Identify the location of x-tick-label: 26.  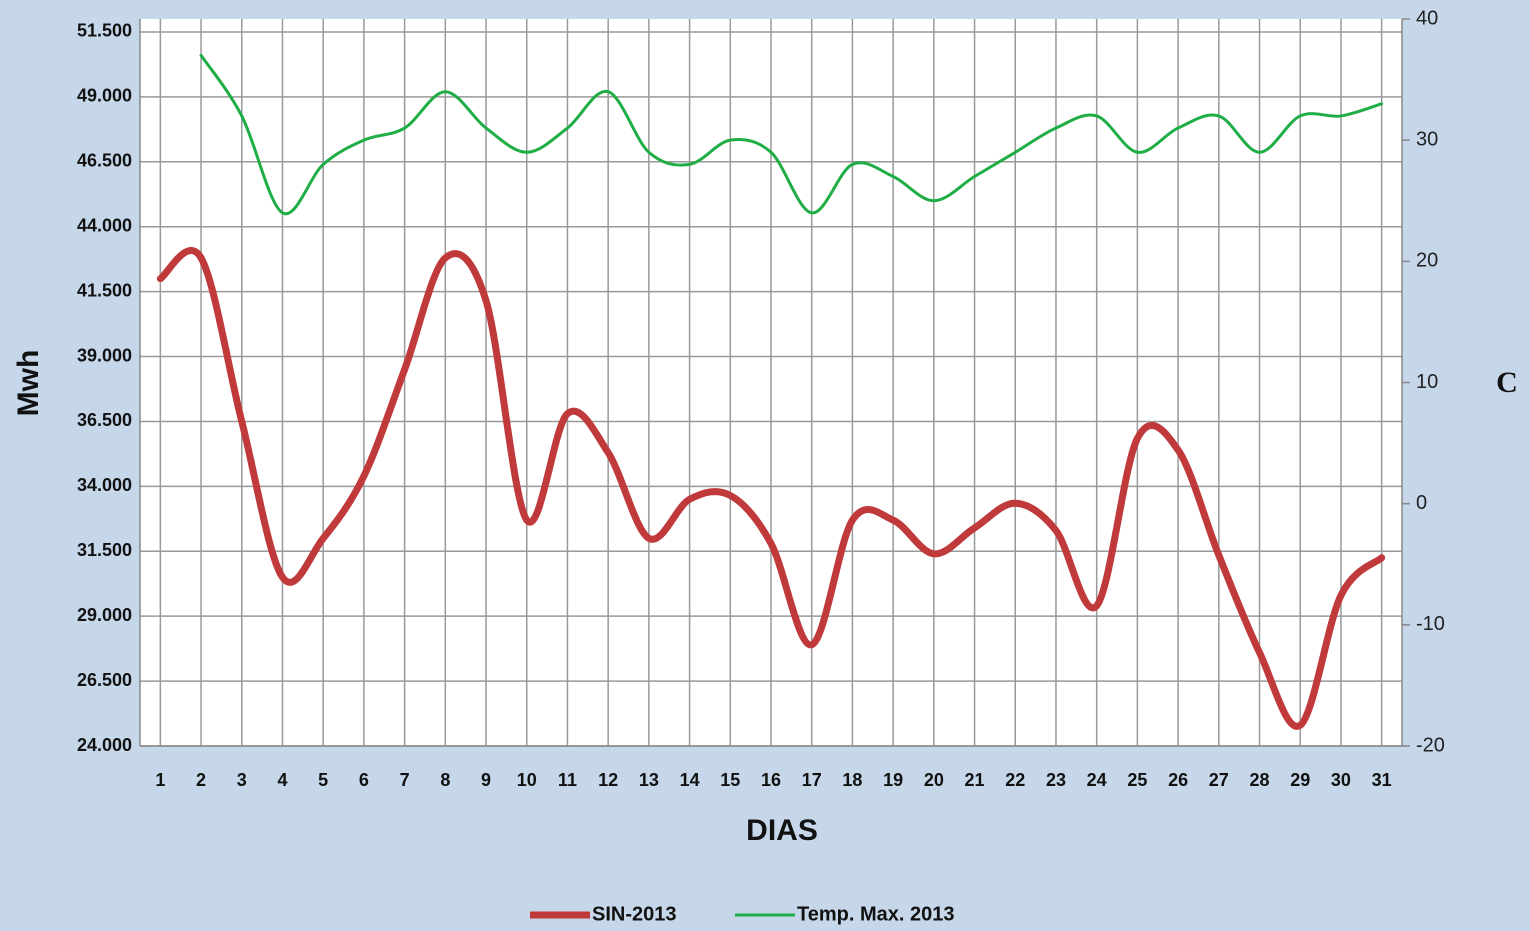
(1178, 780).